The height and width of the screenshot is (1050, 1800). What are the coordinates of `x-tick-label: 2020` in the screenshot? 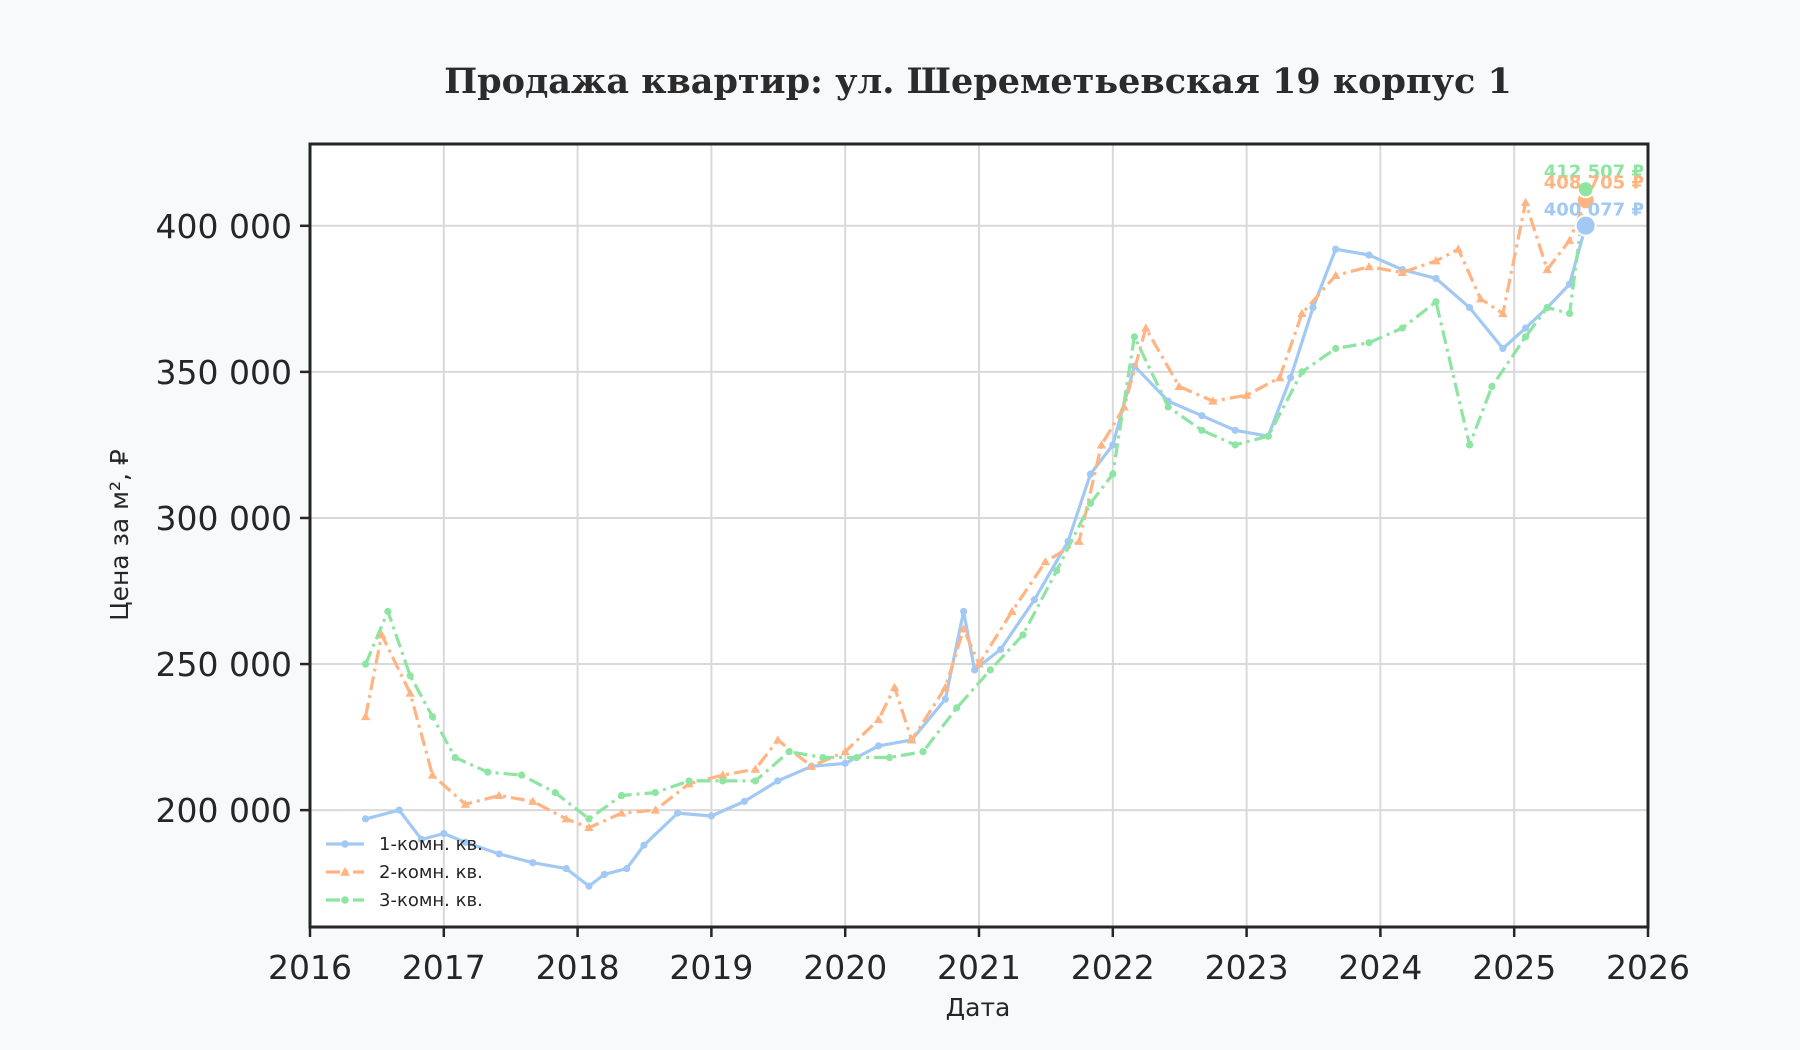 It's located at (845, 967).